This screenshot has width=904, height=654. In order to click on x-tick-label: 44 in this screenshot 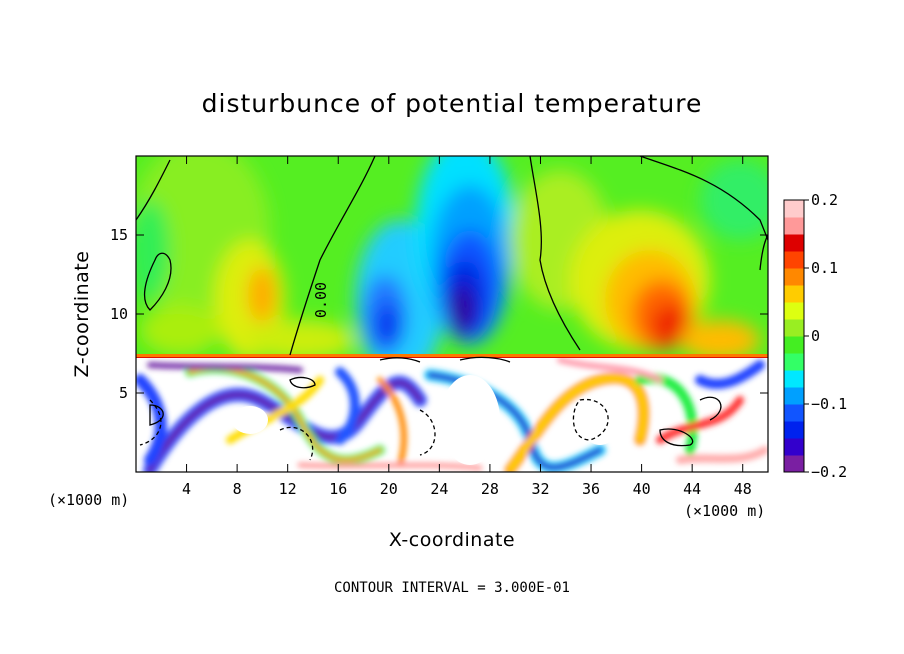, I will do `click(692, 489)`.